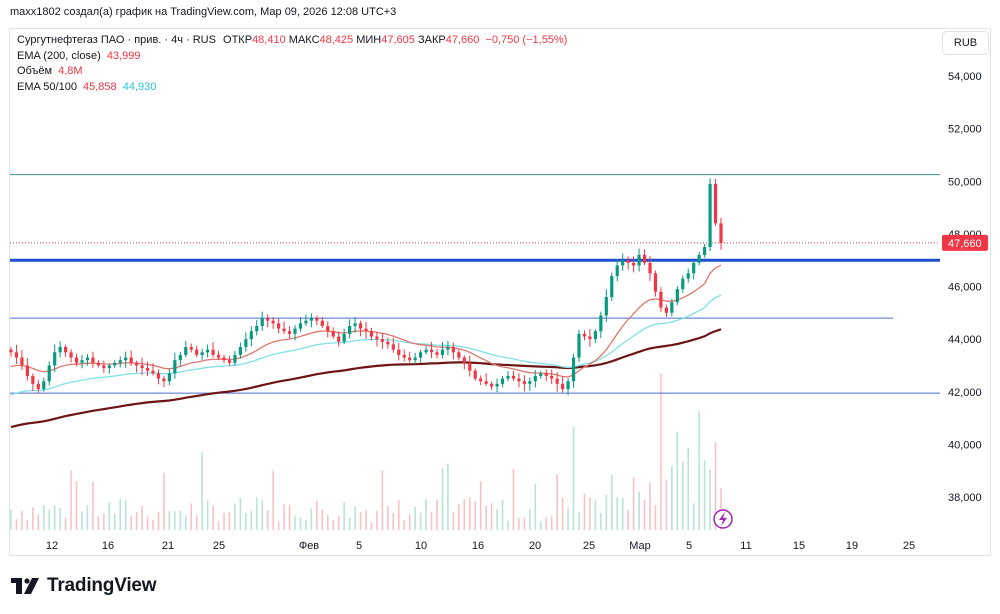 The height and width of the screenshot is (614, 1000). What do you see at coordinates (292, 57) in the screenshot?
I see `legend-ema200-row: EMA (200, close) 43,999` at bounding box center [292, 57].